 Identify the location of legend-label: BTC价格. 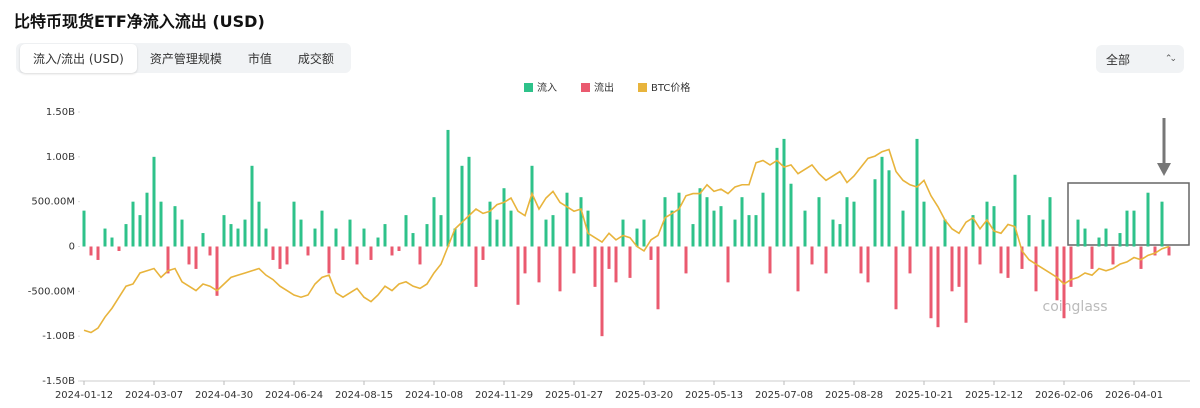
(670, 87).